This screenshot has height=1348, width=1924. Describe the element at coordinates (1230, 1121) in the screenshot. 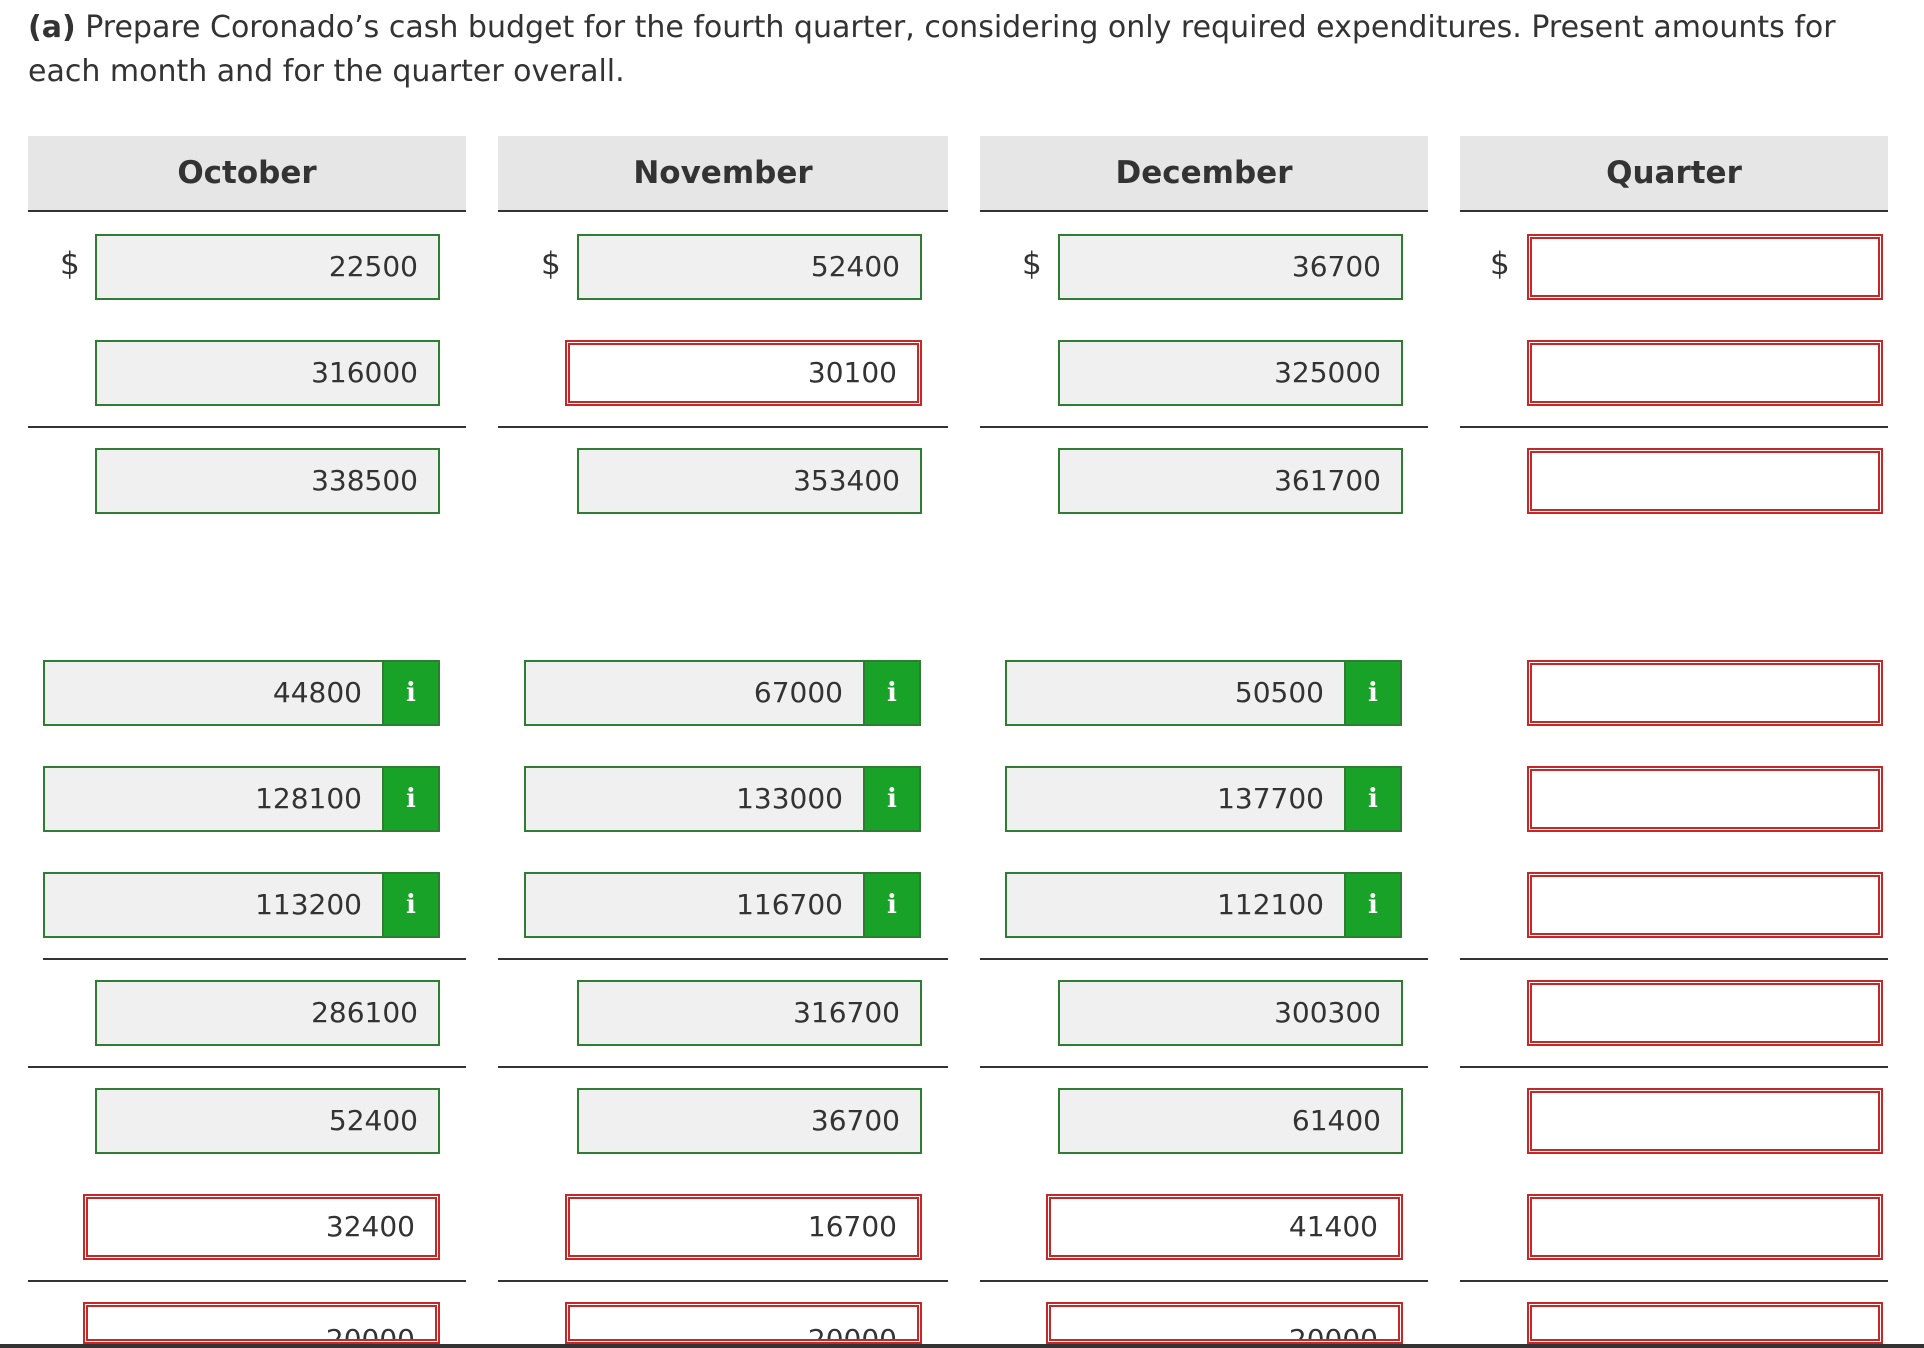

I see `december-row8-input: 61400` at that location.